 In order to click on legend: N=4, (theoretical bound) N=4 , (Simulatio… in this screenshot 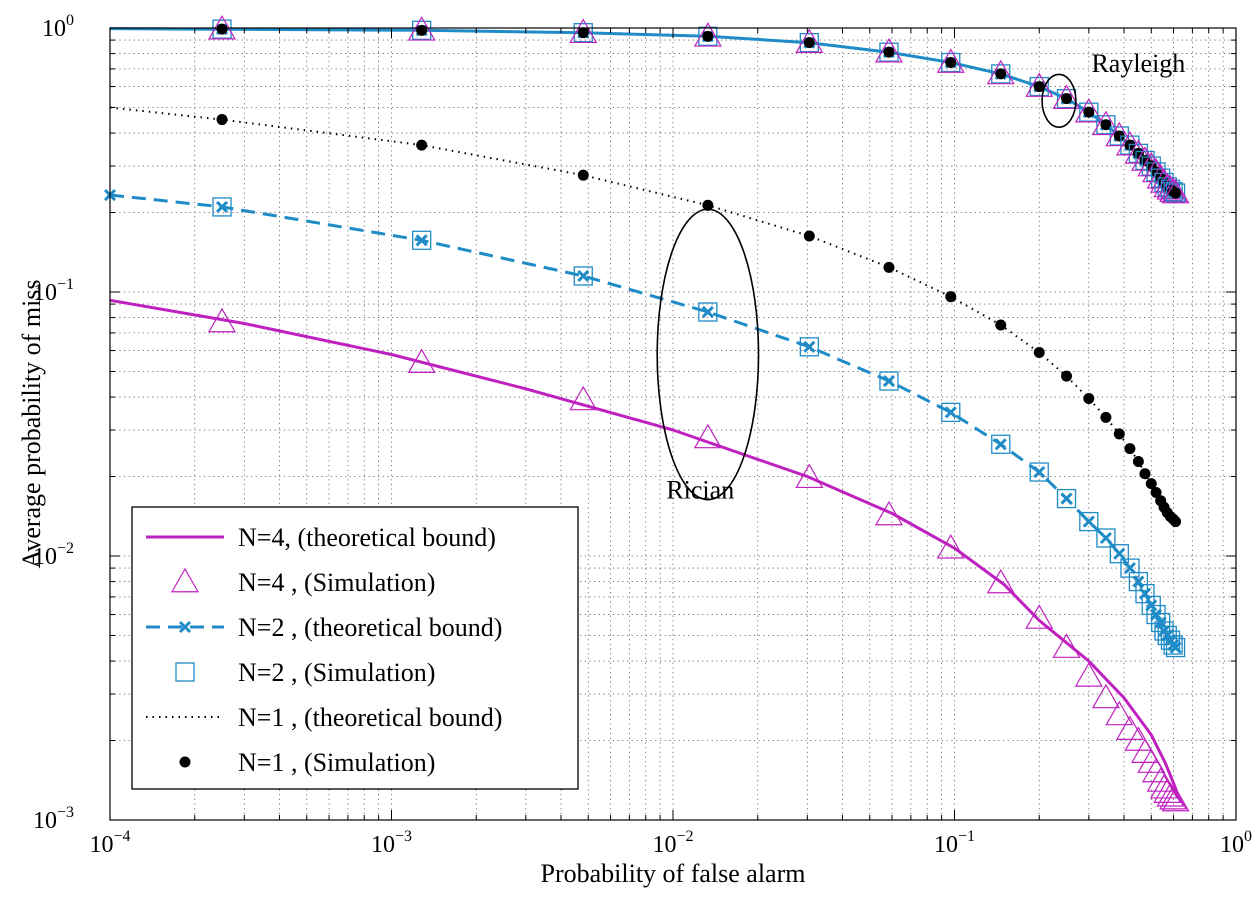, I will do `click(355, 648)`.